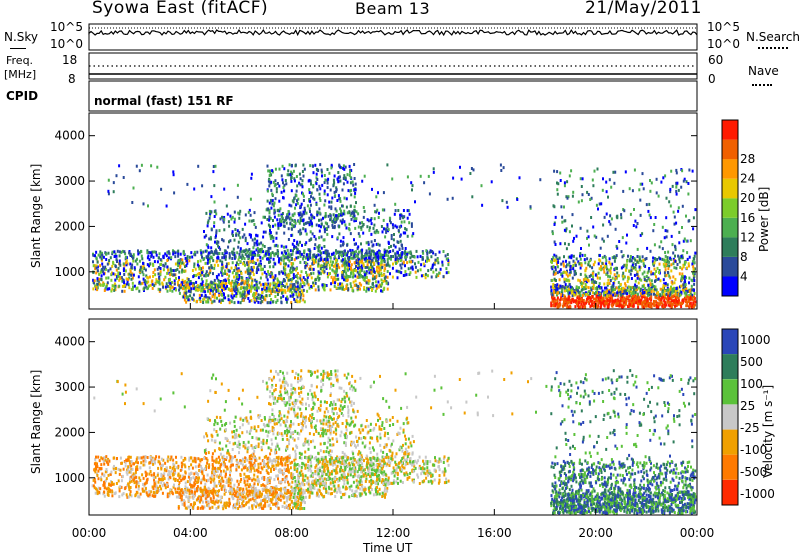 The height and width of the screenshot is (554, 800). What do you see at coordinates (344, 484) in the screenshot?
I see `velocity-cell` at bounding box center [344, 484].